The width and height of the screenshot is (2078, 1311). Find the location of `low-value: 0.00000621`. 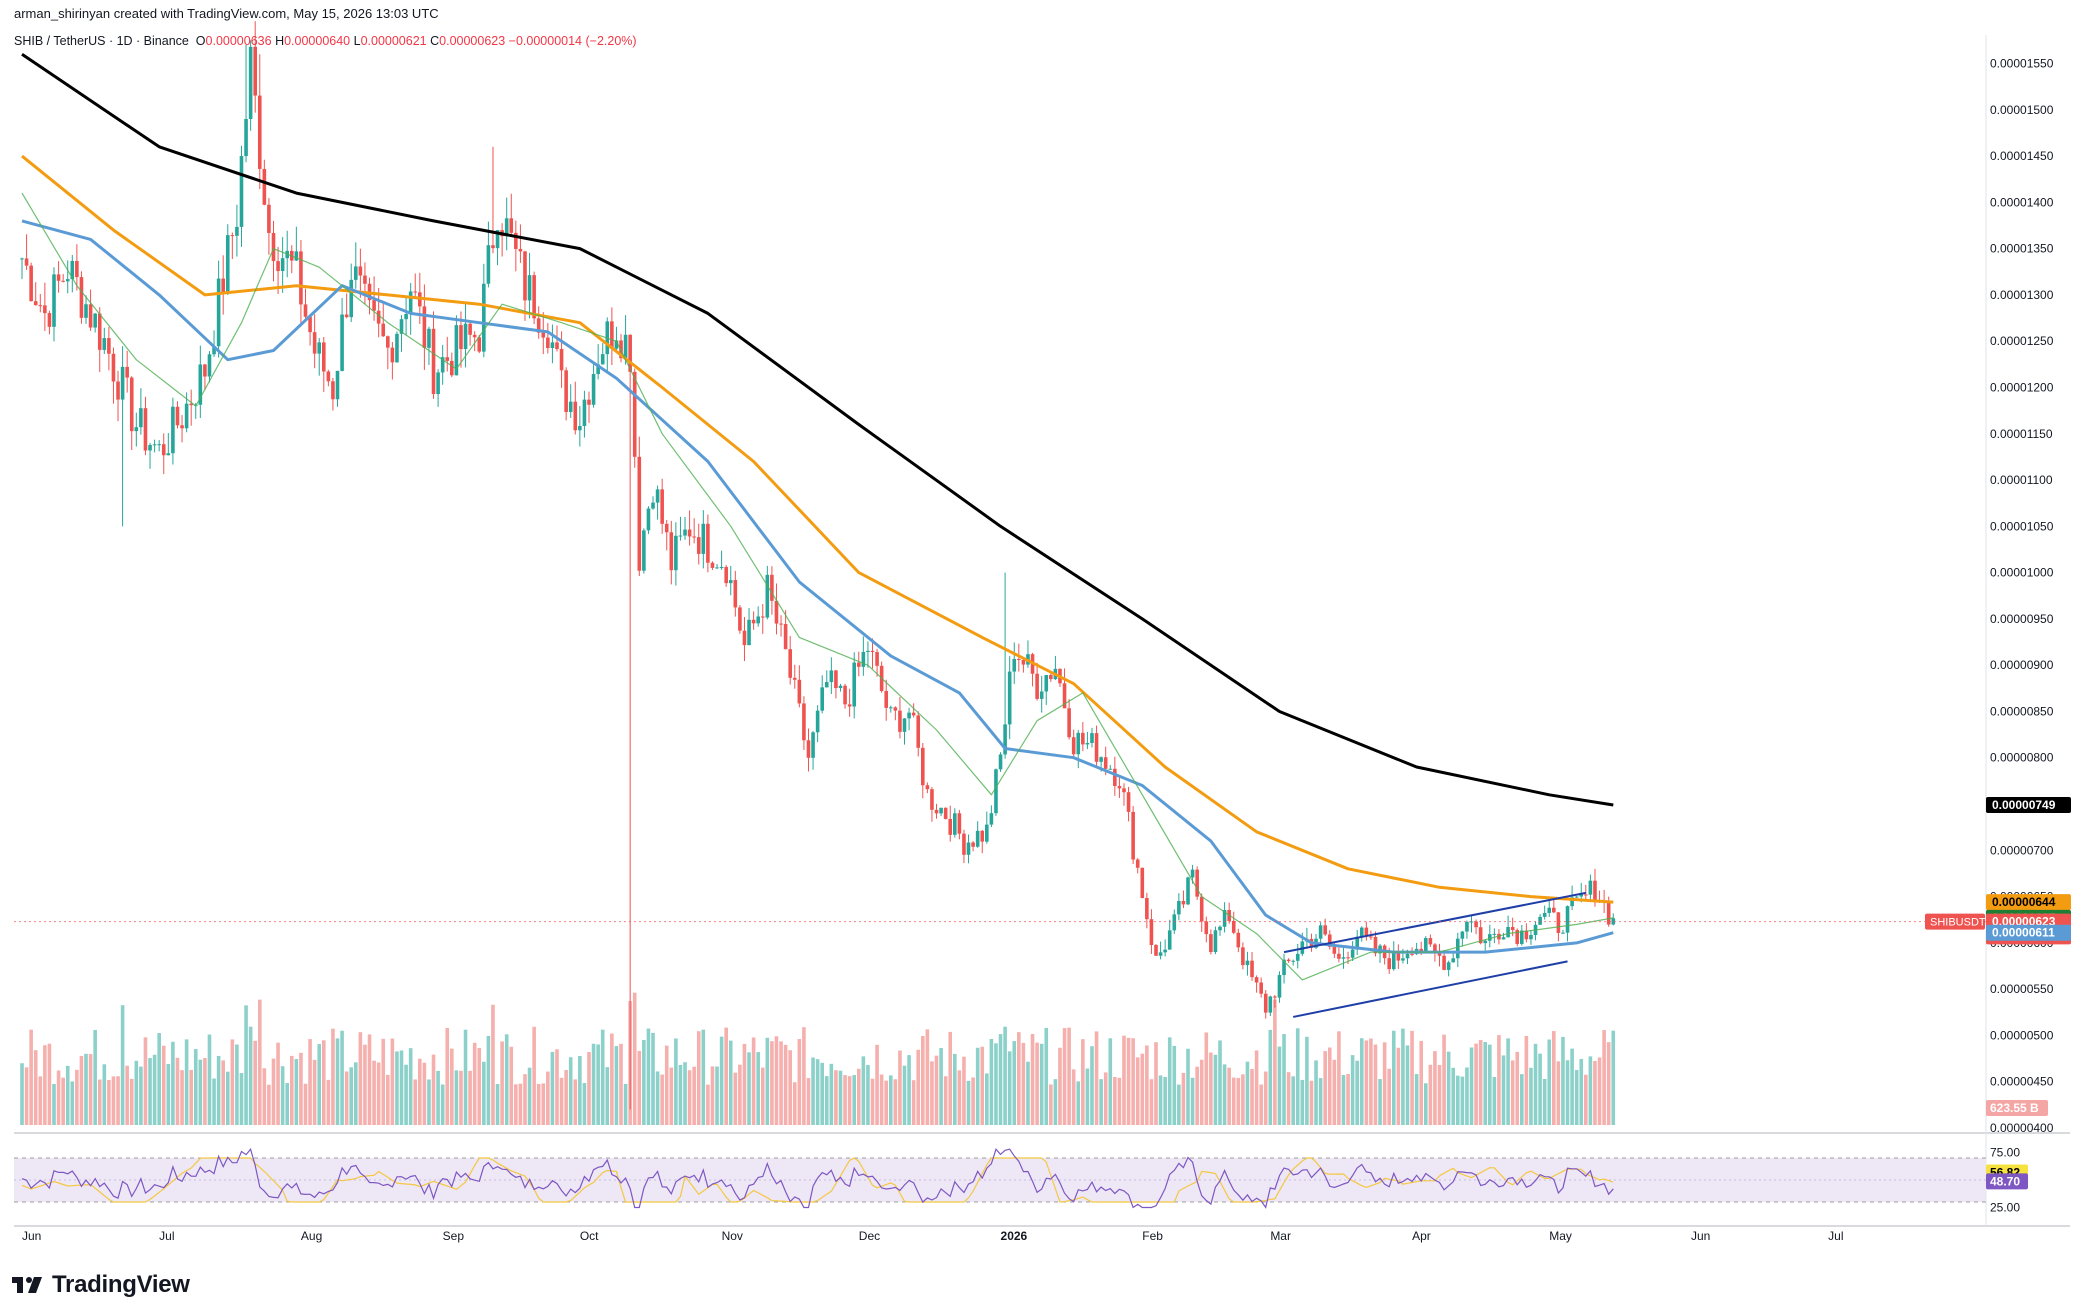

low-value: 0.00000621 is located at coordinates (393, 41).